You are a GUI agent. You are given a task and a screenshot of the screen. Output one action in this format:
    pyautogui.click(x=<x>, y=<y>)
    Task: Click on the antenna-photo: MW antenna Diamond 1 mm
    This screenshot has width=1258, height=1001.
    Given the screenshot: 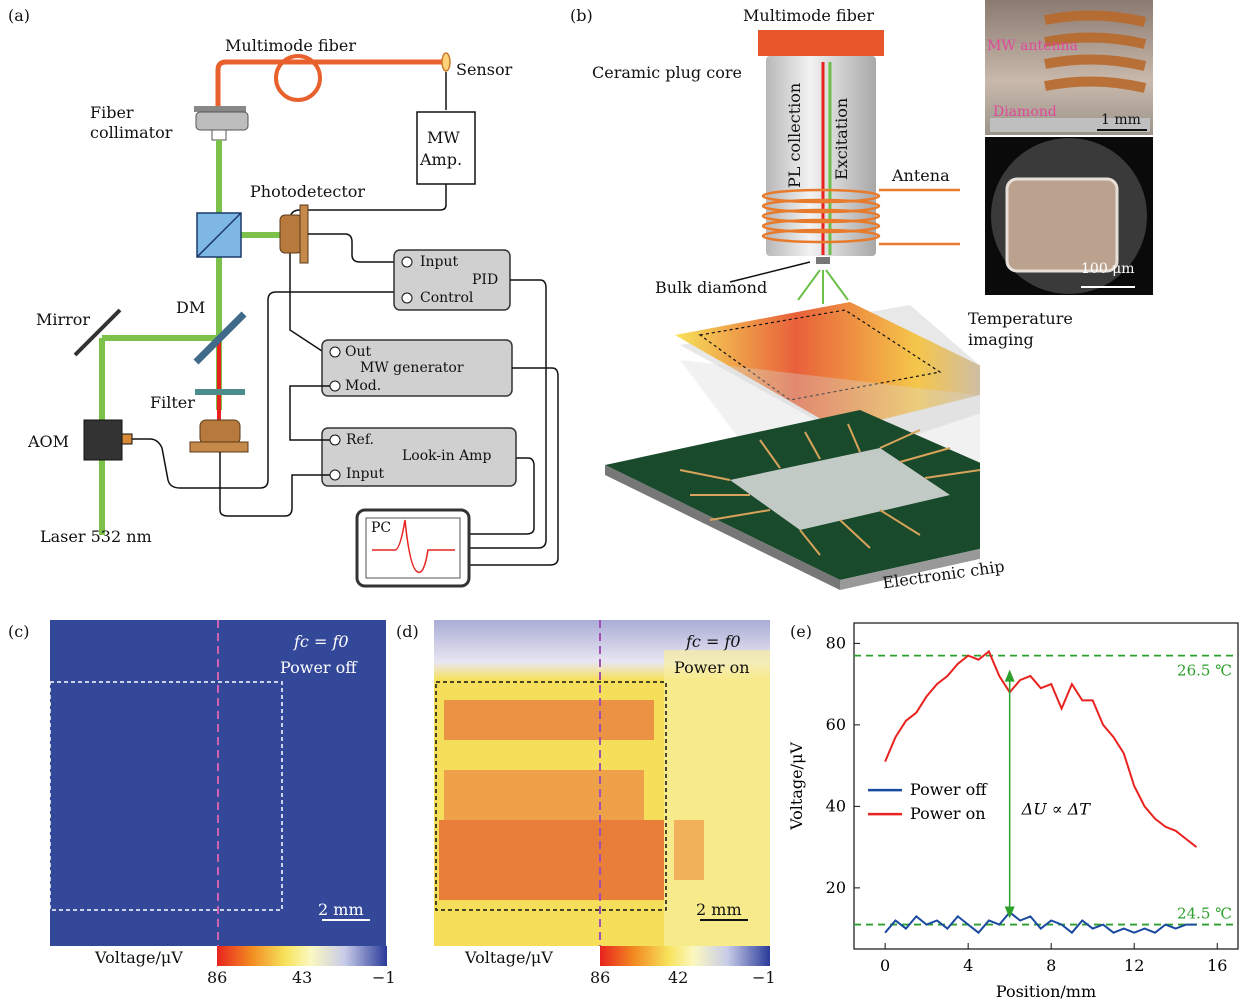 What is the action you would take?
    pyautogui.click(x=1069, y=67)
    